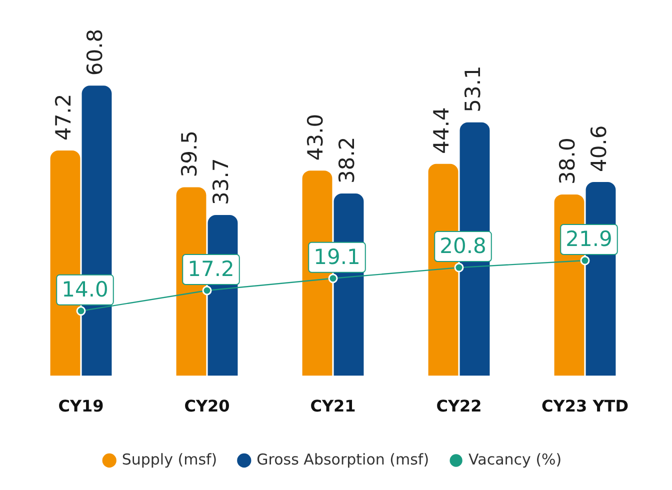  I want to click on data-label: 43.0, so click(316, 137).